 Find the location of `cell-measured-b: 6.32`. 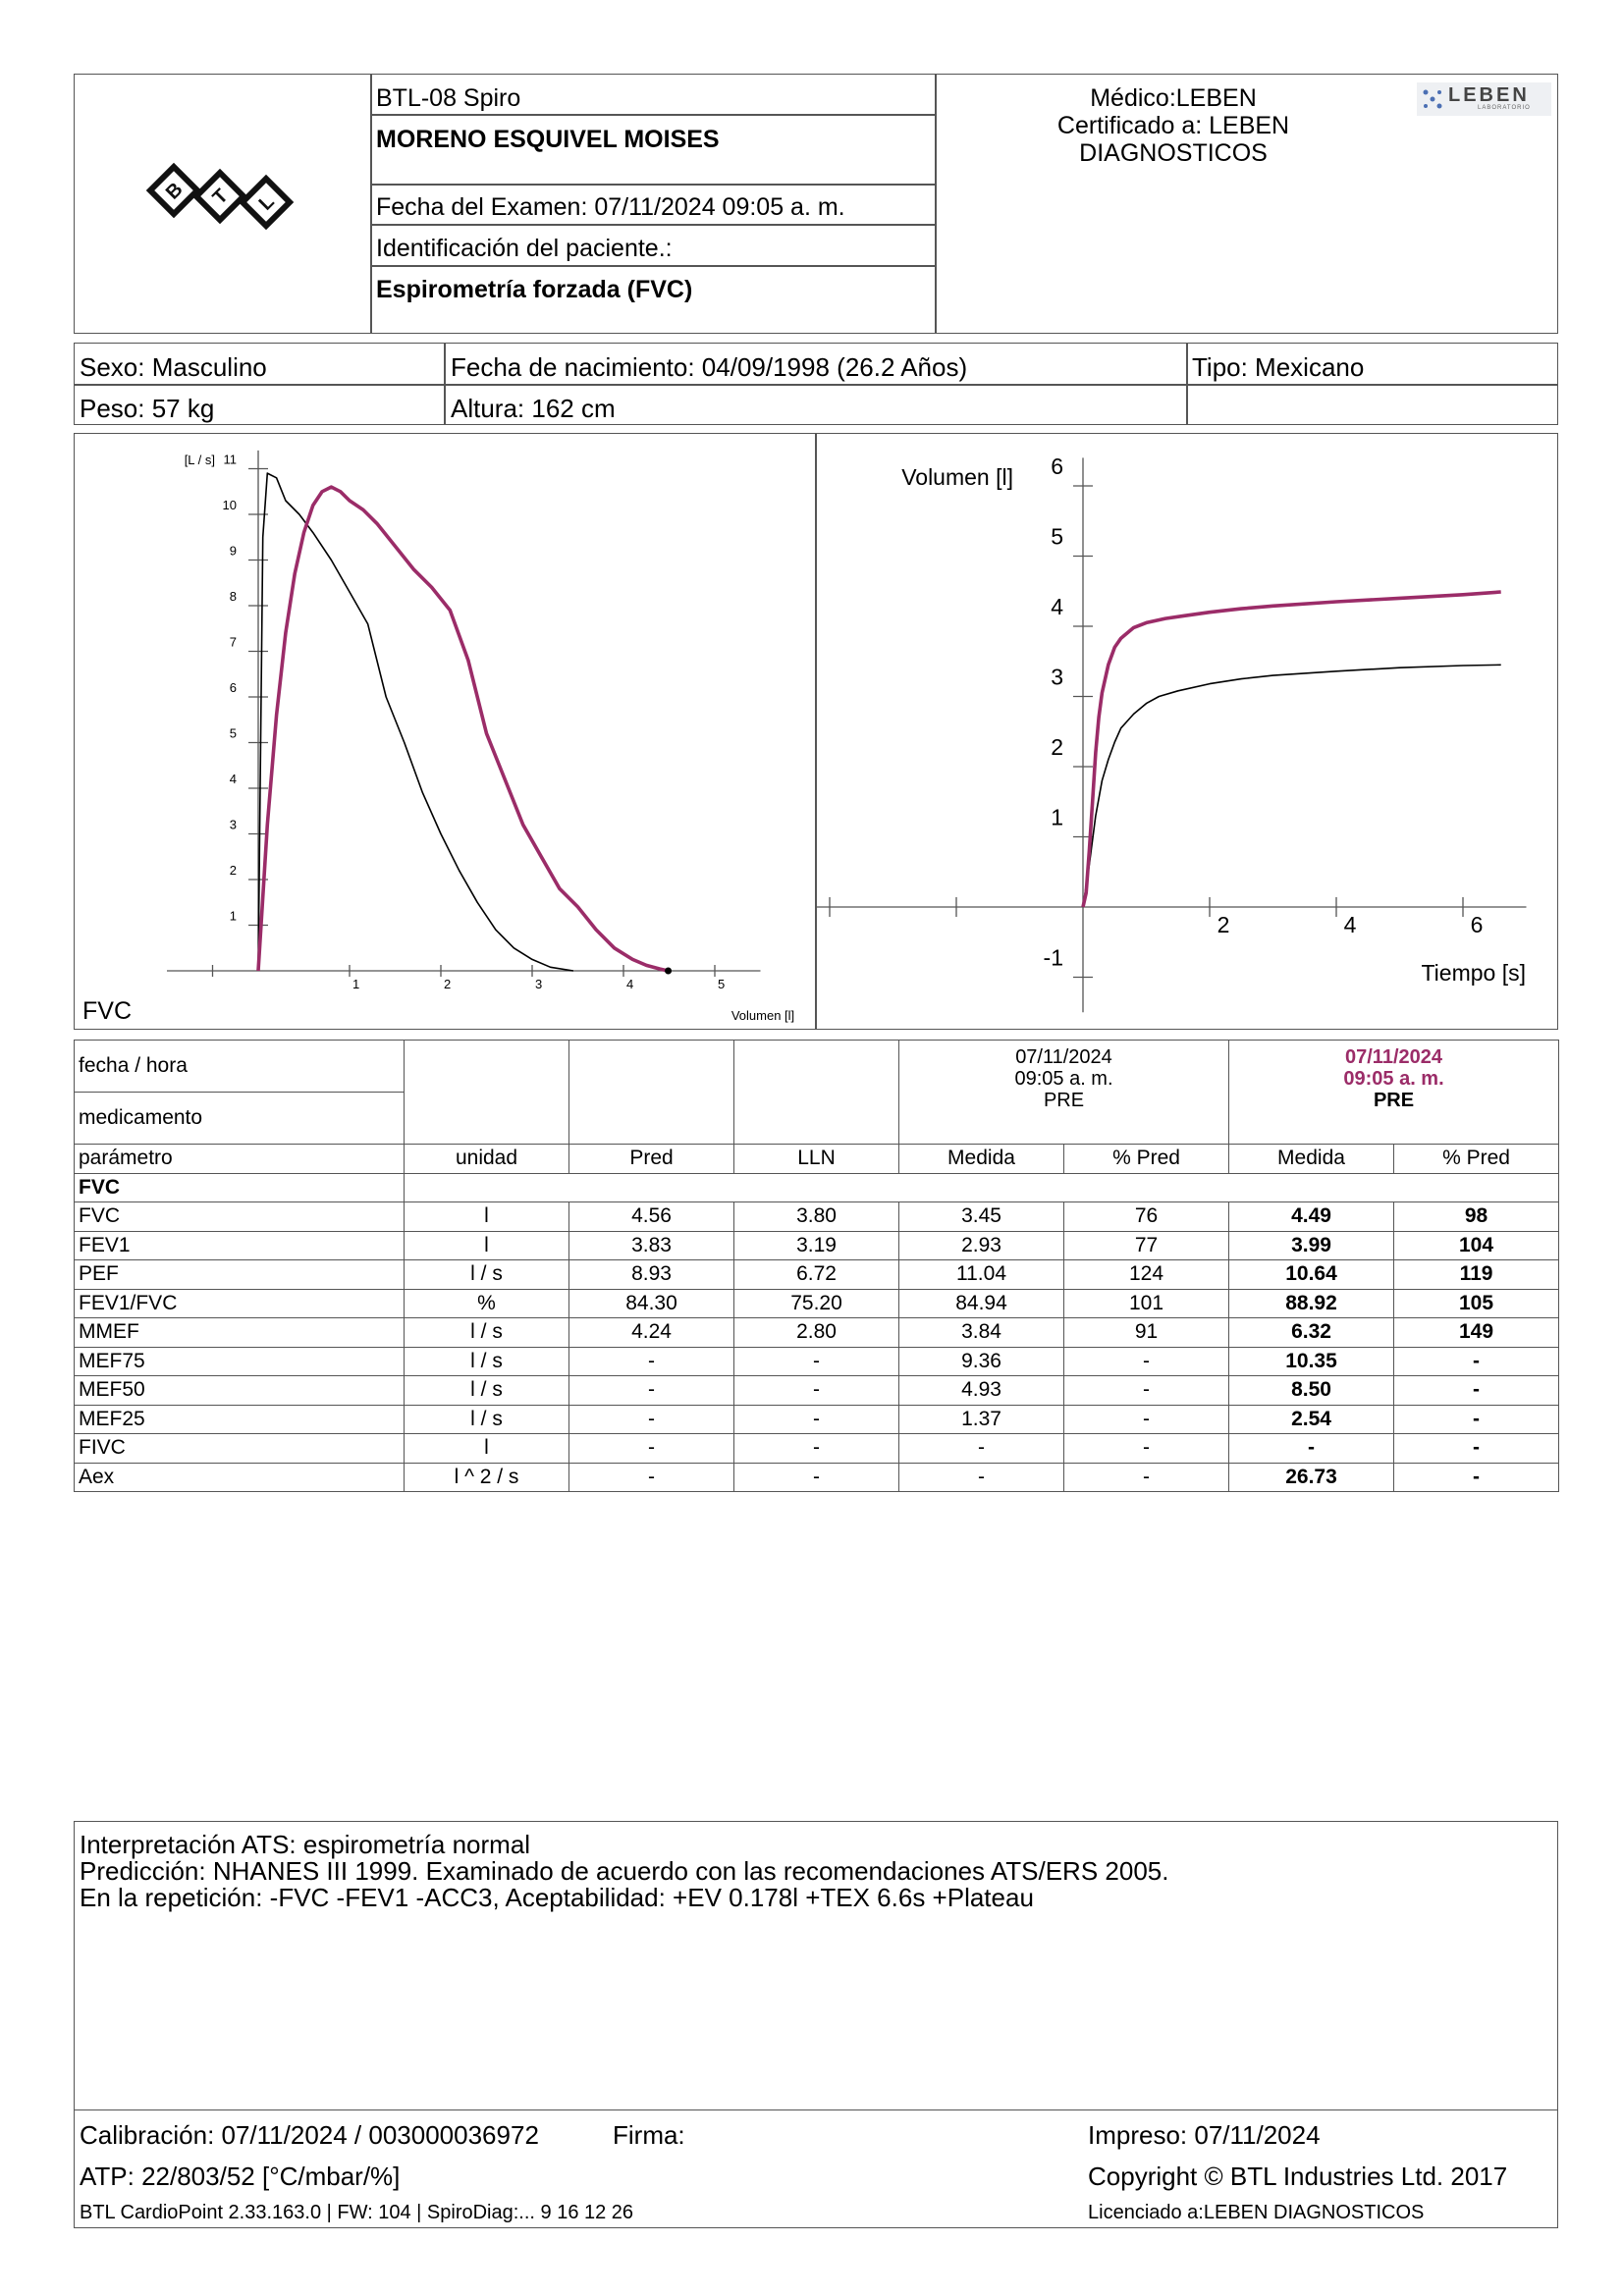

cell-measured-b: 6.32 is located at coordinates (1311, 1333).